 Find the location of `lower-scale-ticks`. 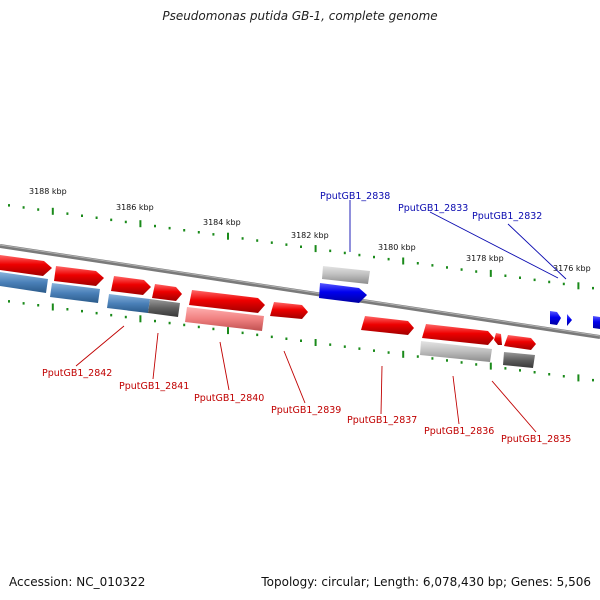

lower-scale-ticks is located at coordinates (301, 341).